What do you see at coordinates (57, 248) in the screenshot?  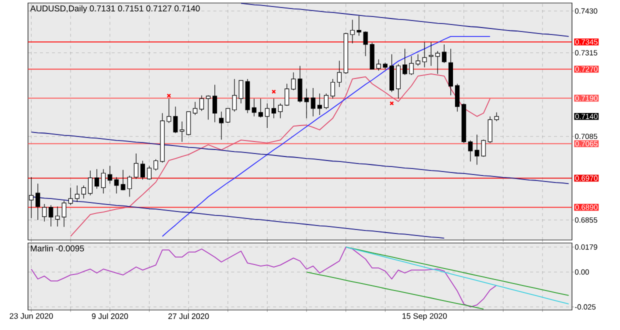 I see `chart-title: Marlin -0.0095` at bounding box center [57, 248].